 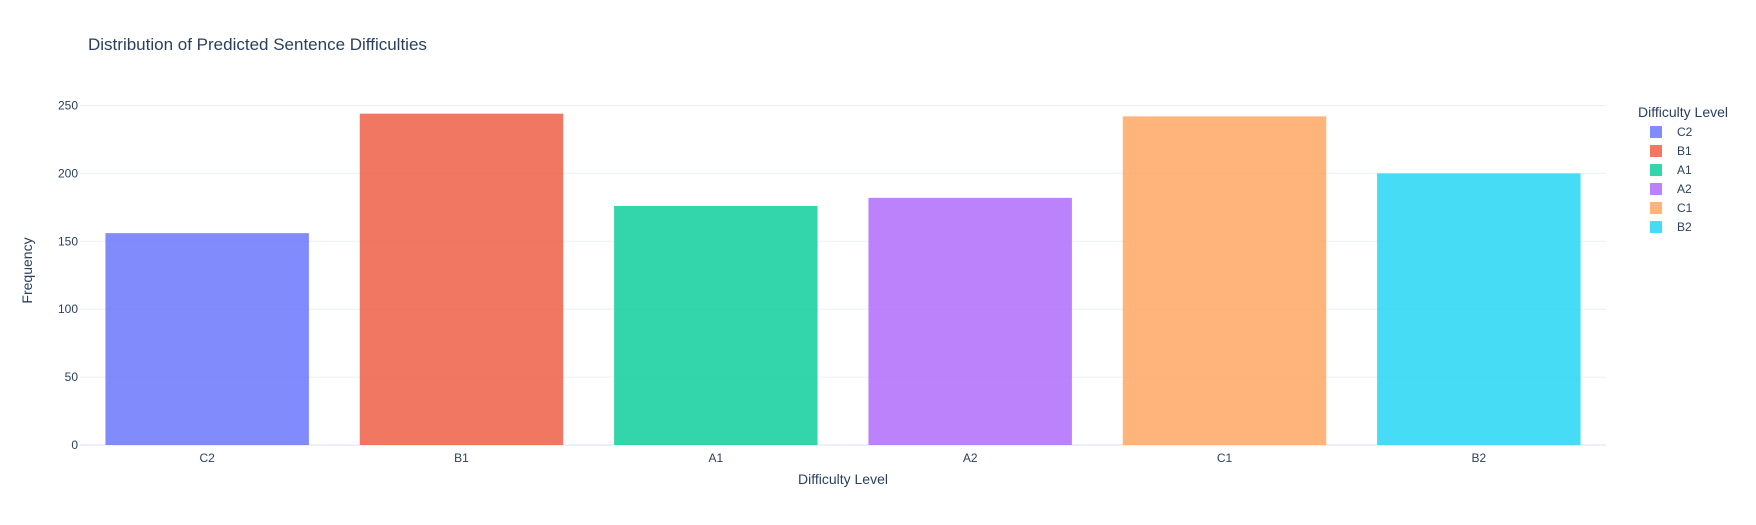 What do you see at coordinates (715, 458) in the screenshot?
I see `x-tick-label: A1` at bounding box center [715, 458].